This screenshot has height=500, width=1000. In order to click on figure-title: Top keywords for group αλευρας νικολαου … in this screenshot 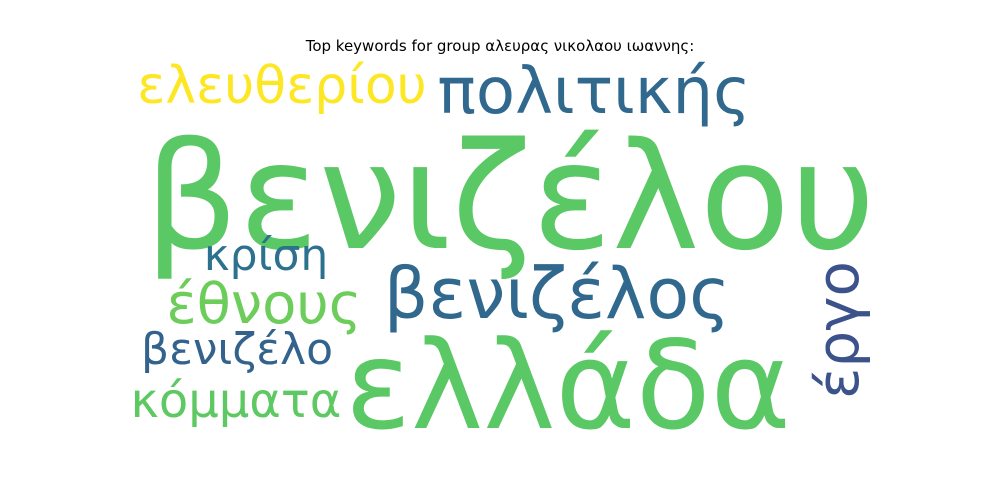, I will do `click(500, 46)`.